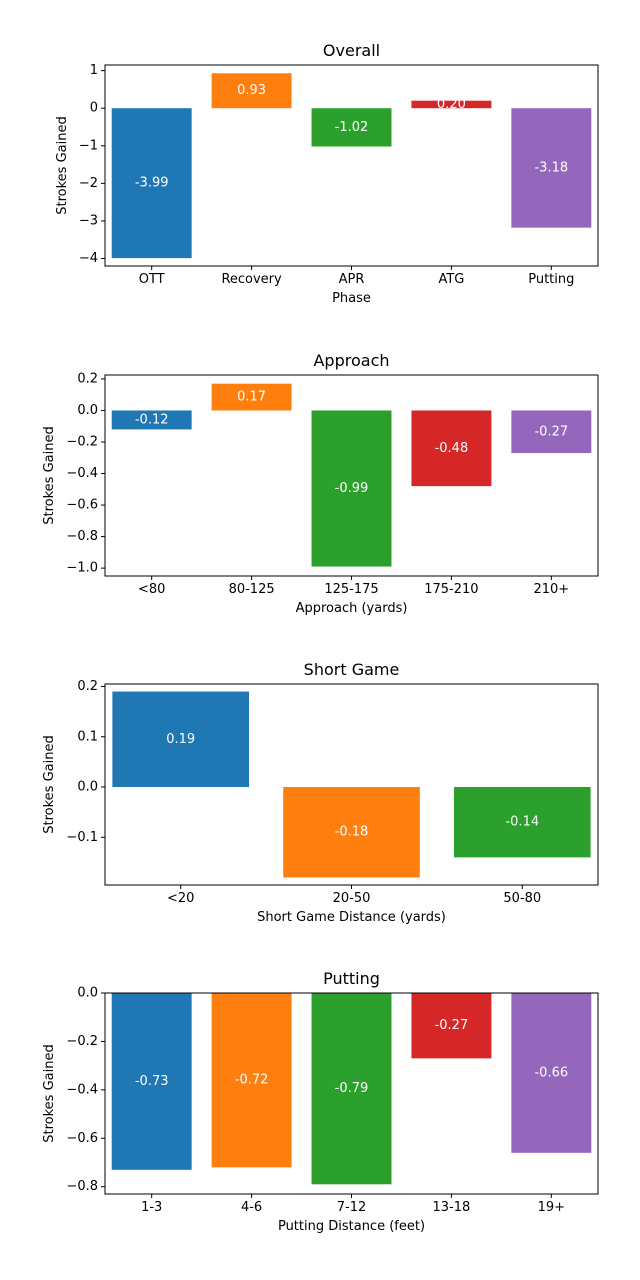  Describe the element at coordinates (351, 360) in the screenshot. I see `chart-title: Approach` at that location.